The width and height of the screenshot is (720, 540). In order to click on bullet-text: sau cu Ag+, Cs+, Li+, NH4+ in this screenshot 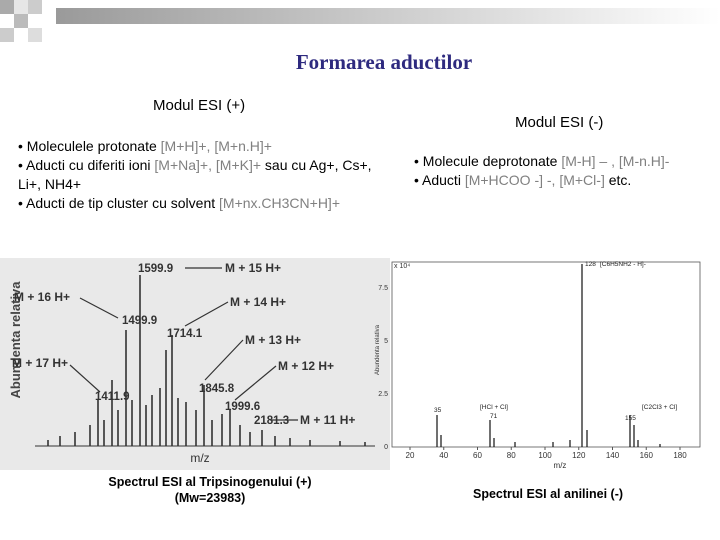, I will do `click(195, 174)`.